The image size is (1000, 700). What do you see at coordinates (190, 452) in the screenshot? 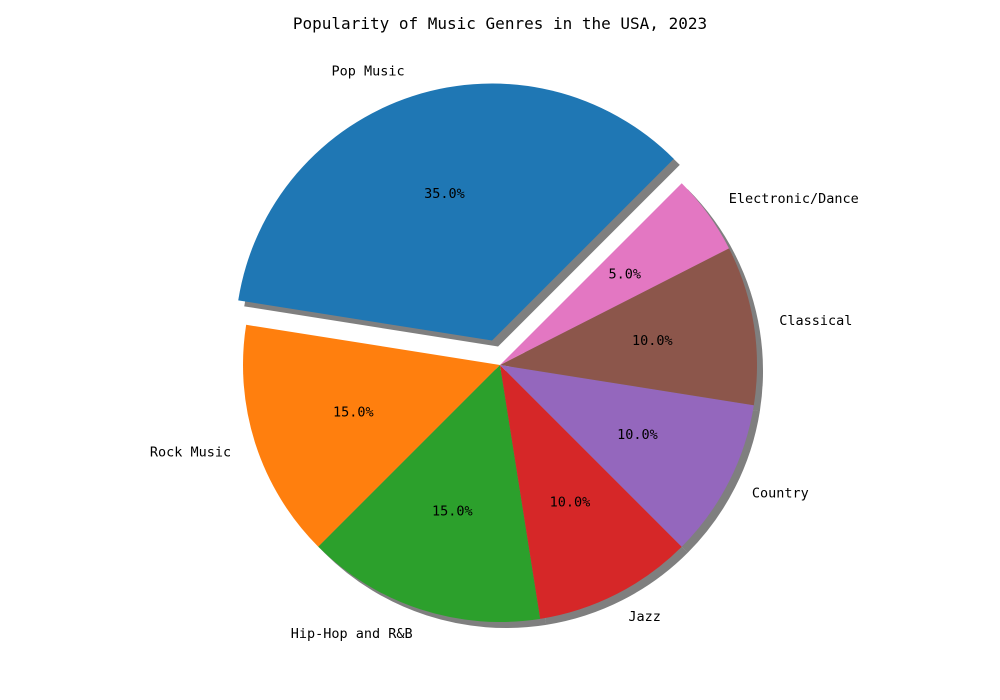
I see `label-rock-music: Rock Music` at bounding box center [190, 452].